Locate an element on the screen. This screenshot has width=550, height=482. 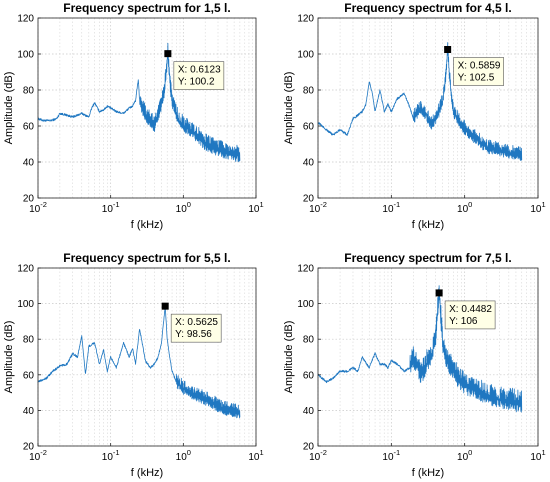
datatip-x-label: X: 0.6123 is located at coordinates (199, 70).